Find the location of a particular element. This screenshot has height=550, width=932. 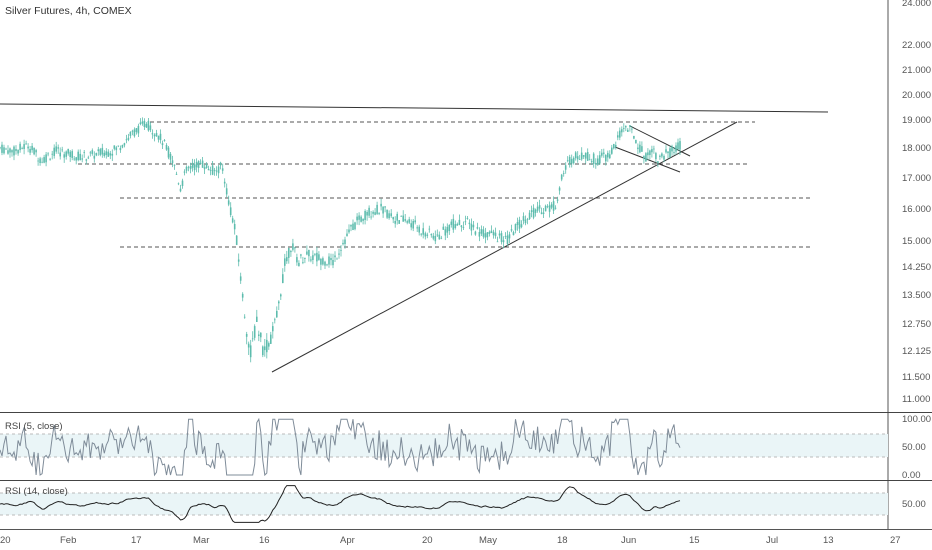

time-tick: 20 is located at coordinates (427, 540).